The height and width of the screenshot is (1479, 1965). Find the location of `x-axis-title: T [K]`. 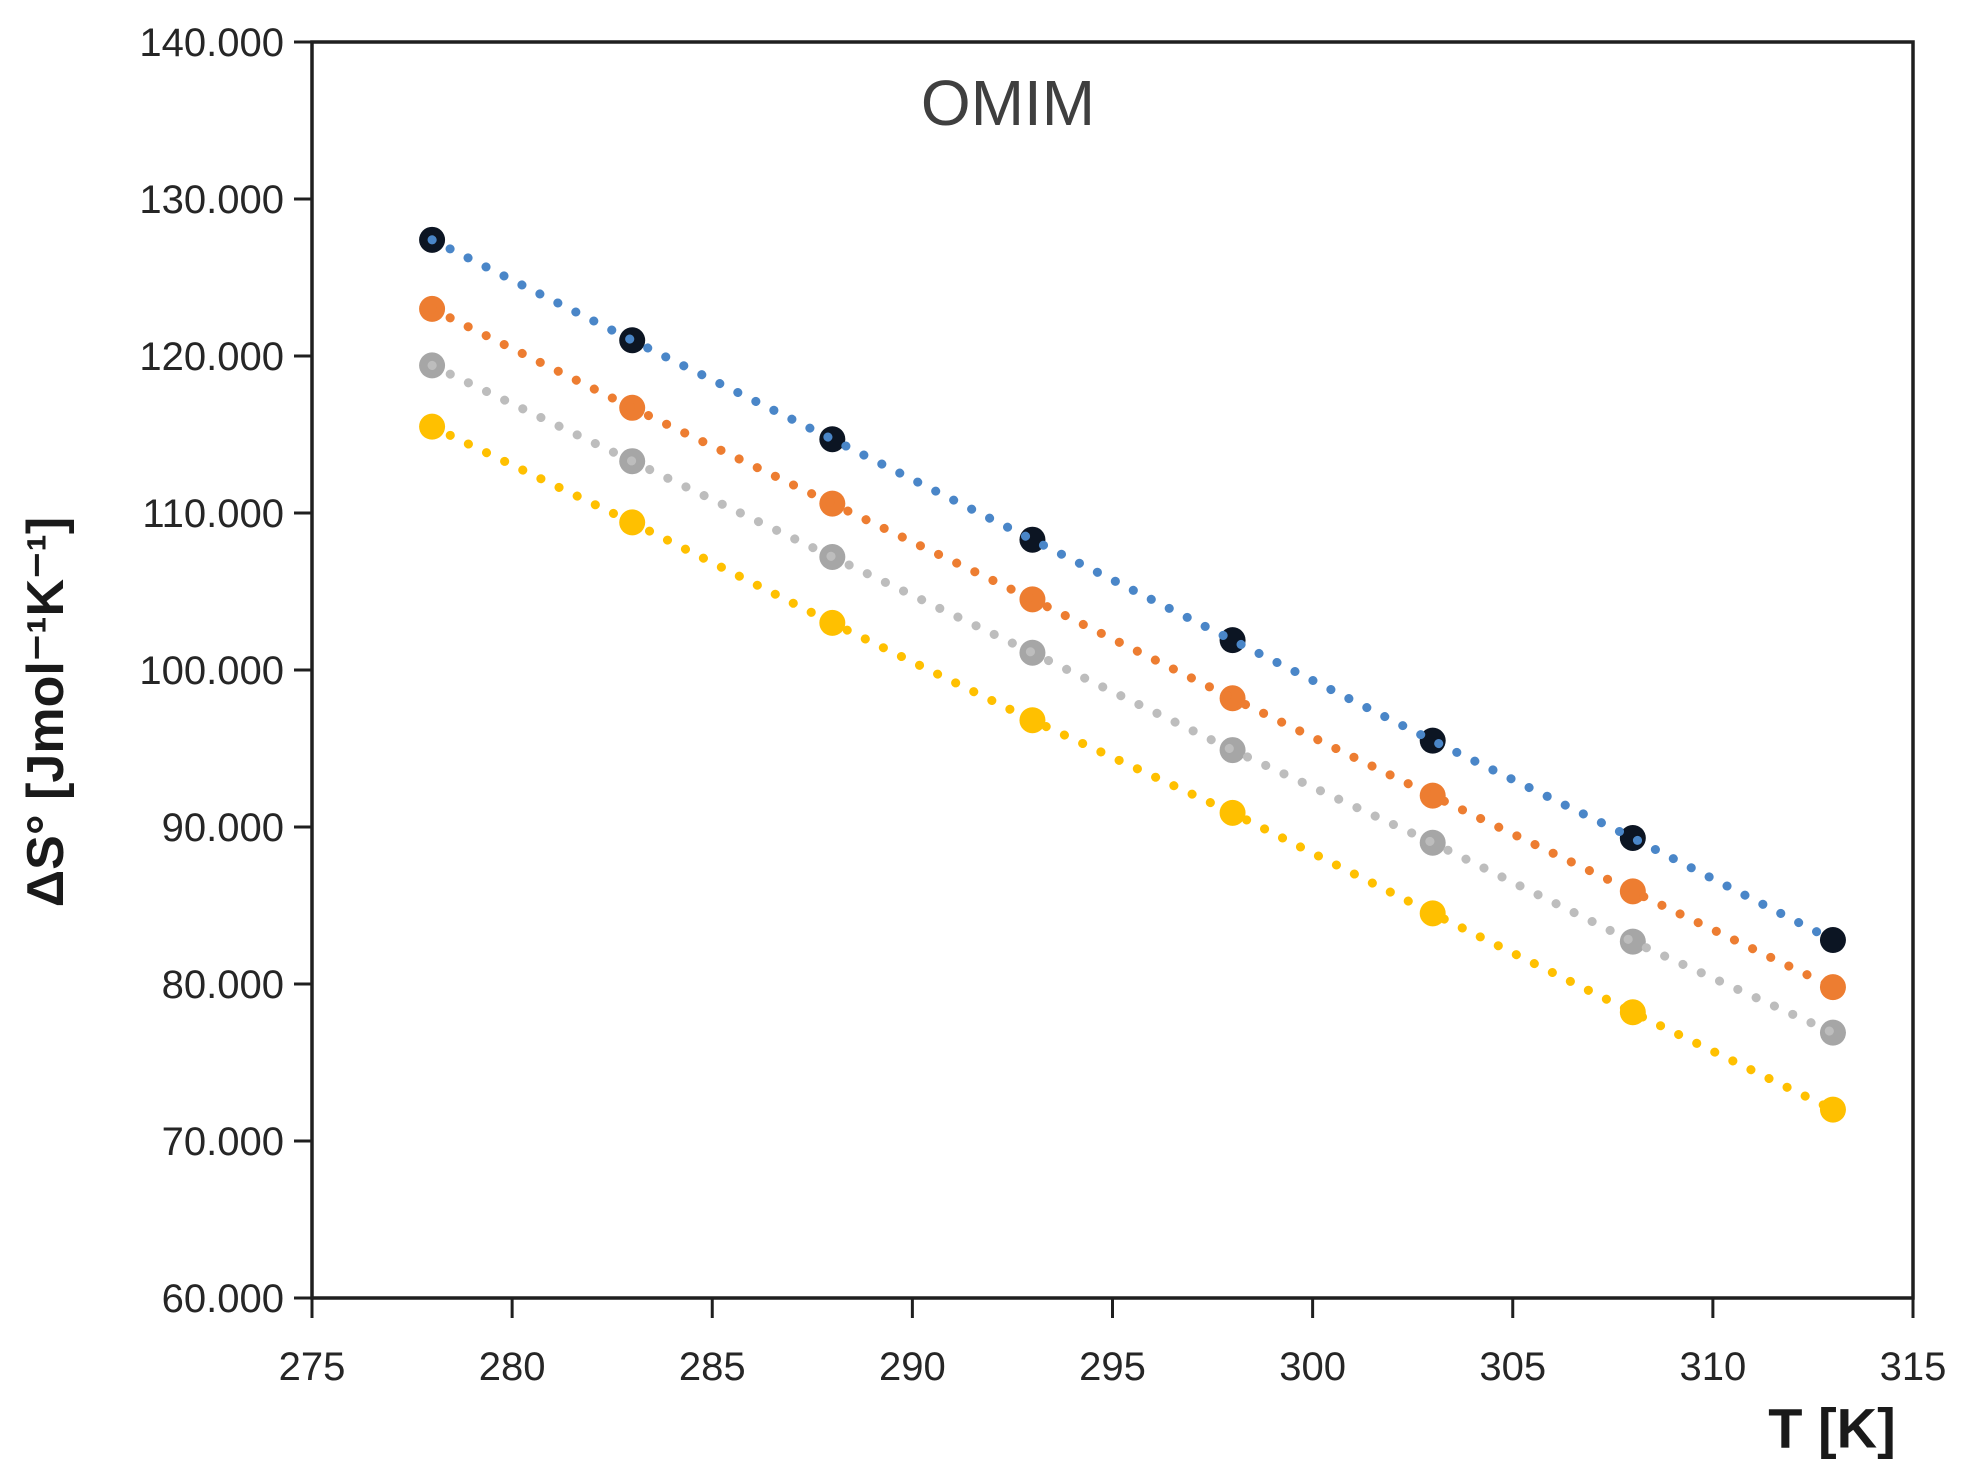

x-axis-title: T [K] is located at coordinates (1832, 1428).